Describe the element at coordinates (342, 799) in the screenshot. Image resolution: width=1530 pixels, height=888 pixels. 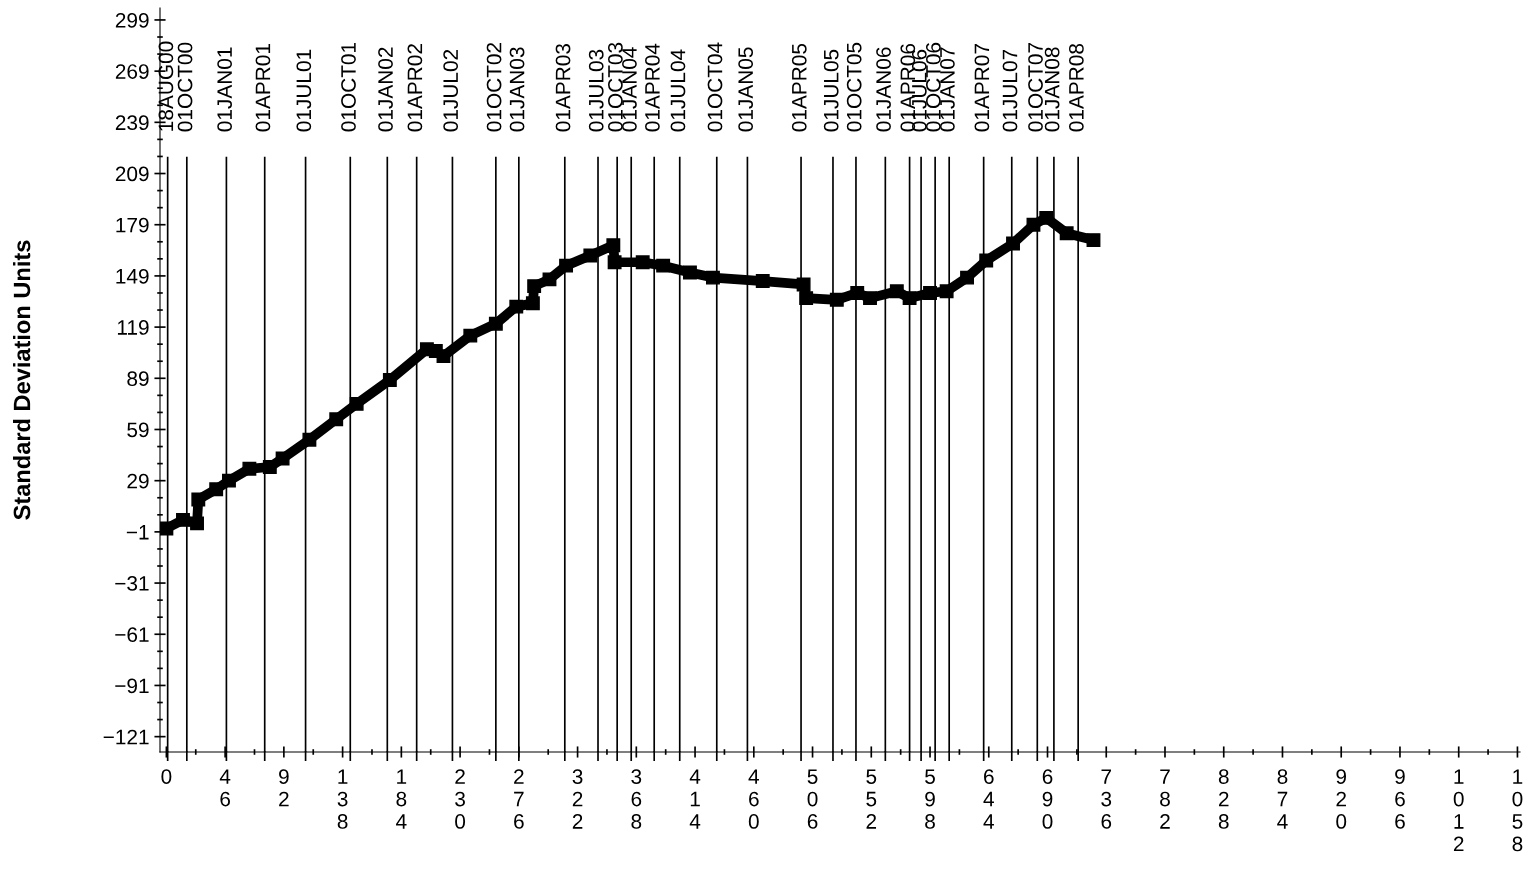
I see `x-tick-label: 1 3 8` at that location.